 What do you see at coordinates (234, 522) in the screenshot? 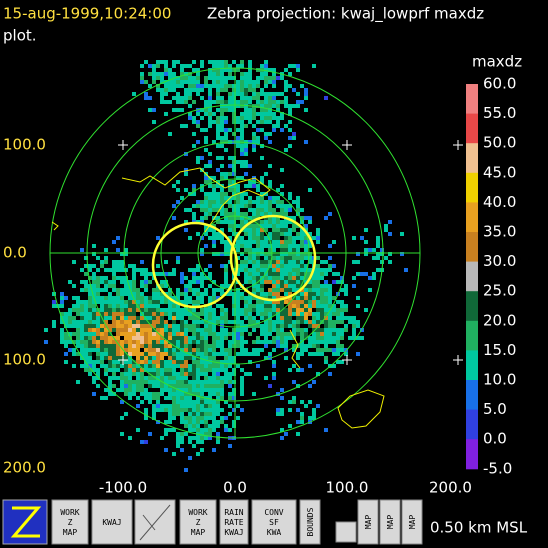
I see `toolbar-button btn: RAIN RATE KWAJ` at bounding box center [234, 522].